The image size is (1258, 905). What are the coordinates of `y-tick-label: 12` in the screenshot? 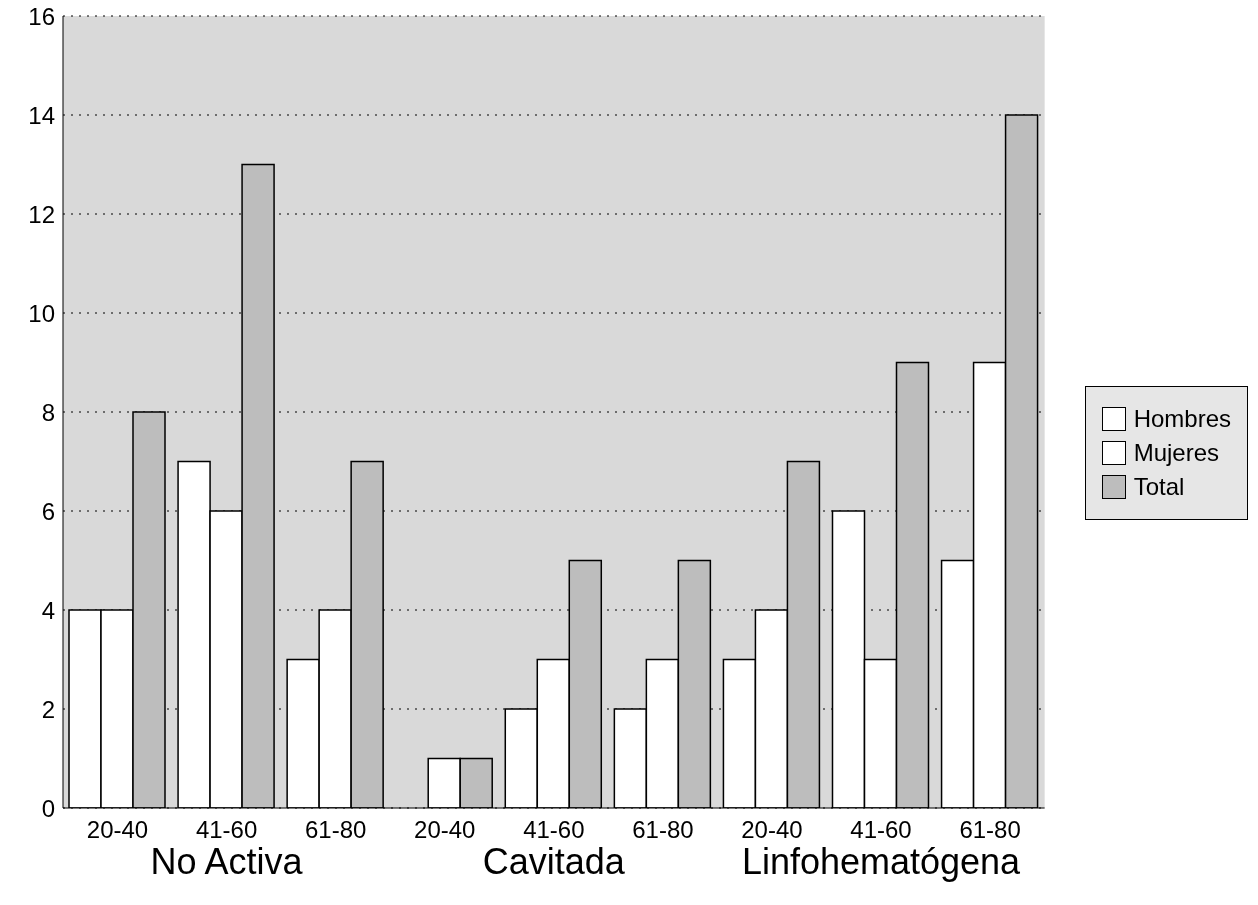 It's located at (41, 214).